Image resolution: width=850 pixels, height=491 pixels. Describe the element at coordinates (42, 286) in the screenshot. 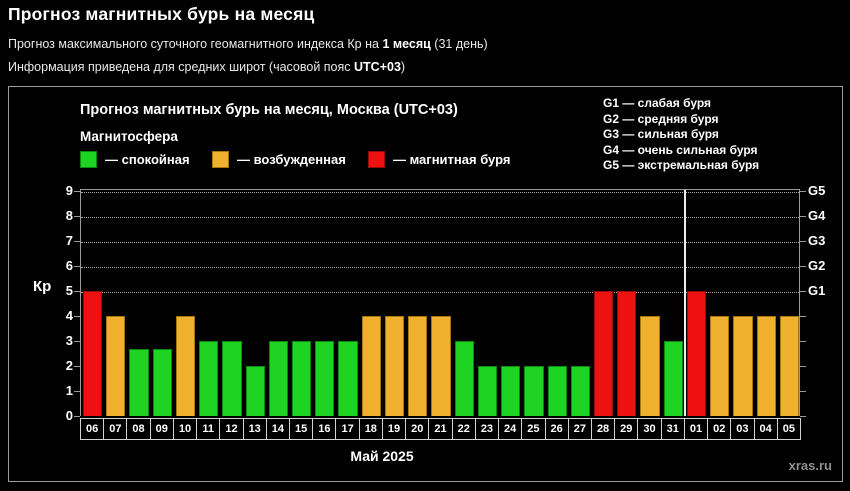

I see `y-axis-label: Кр` at that location.